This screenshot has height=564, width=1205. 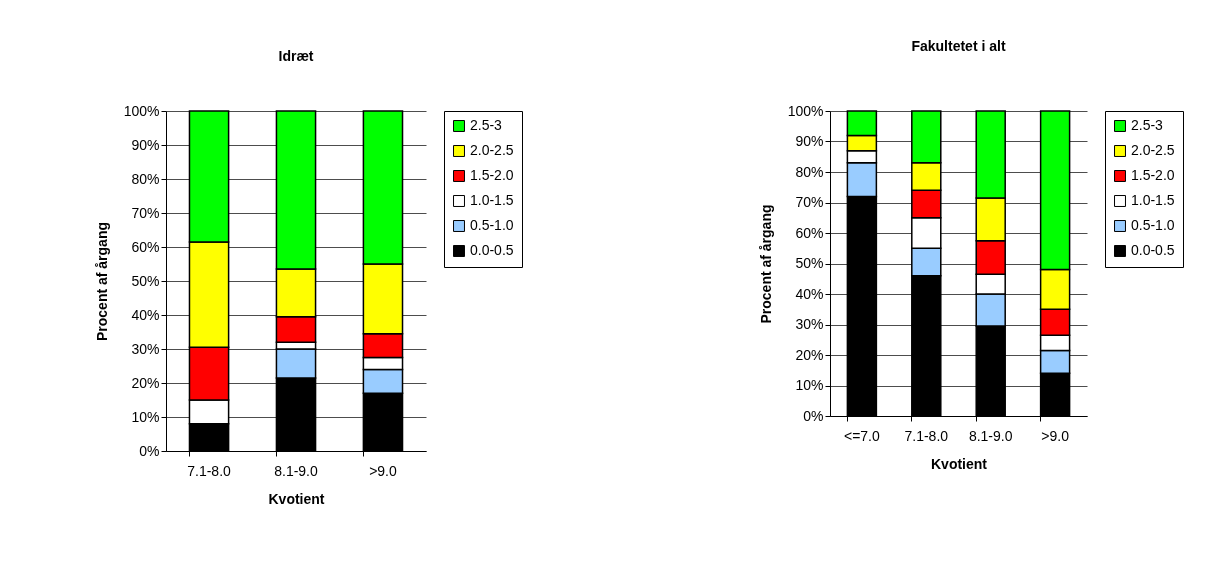 What do you see at coordinates (861, 435) in the screenshot?
I see `x-tick-label: <=7.0` at bounding box center [861, 435].